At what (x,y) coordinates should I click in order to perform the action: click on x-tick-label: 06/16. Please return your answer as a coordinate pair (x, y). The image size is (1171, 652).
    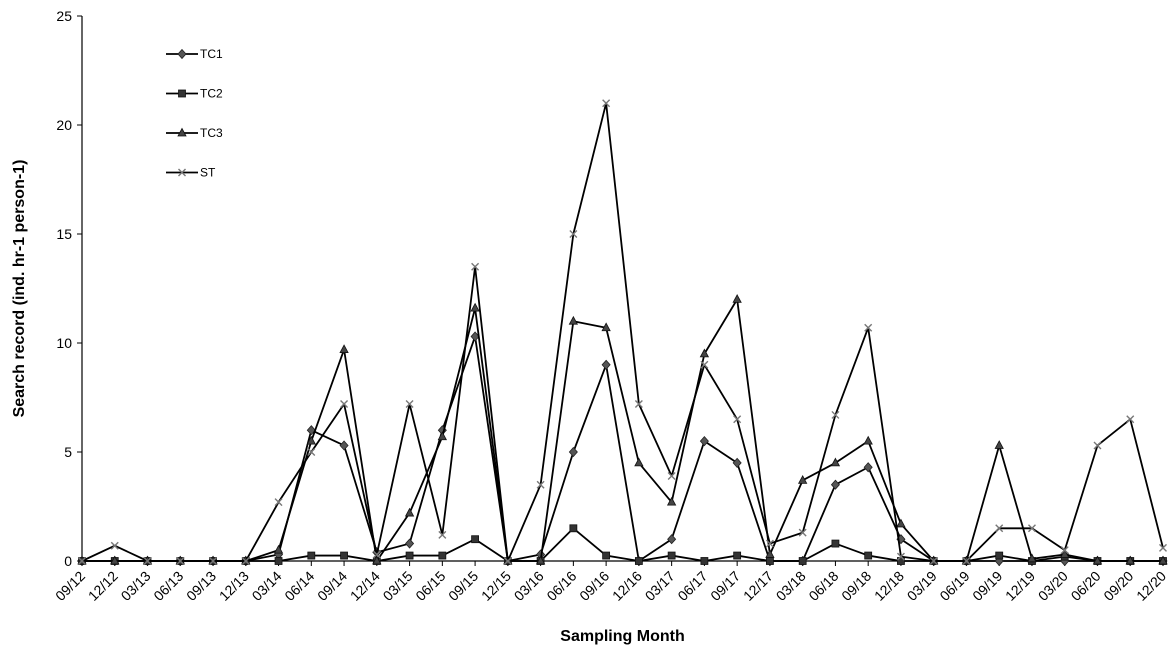
    Looking at the image, I should click on (561, 586).